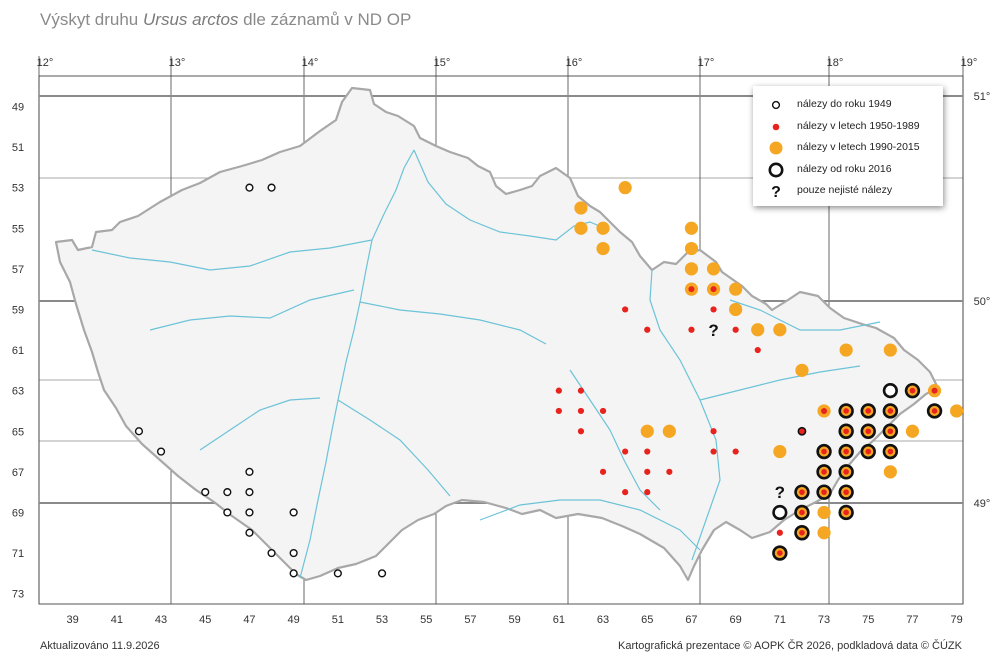  Describe the element at coordinates (982, 504) in the screenshot. I see `latitude-label: 49°` at that location.